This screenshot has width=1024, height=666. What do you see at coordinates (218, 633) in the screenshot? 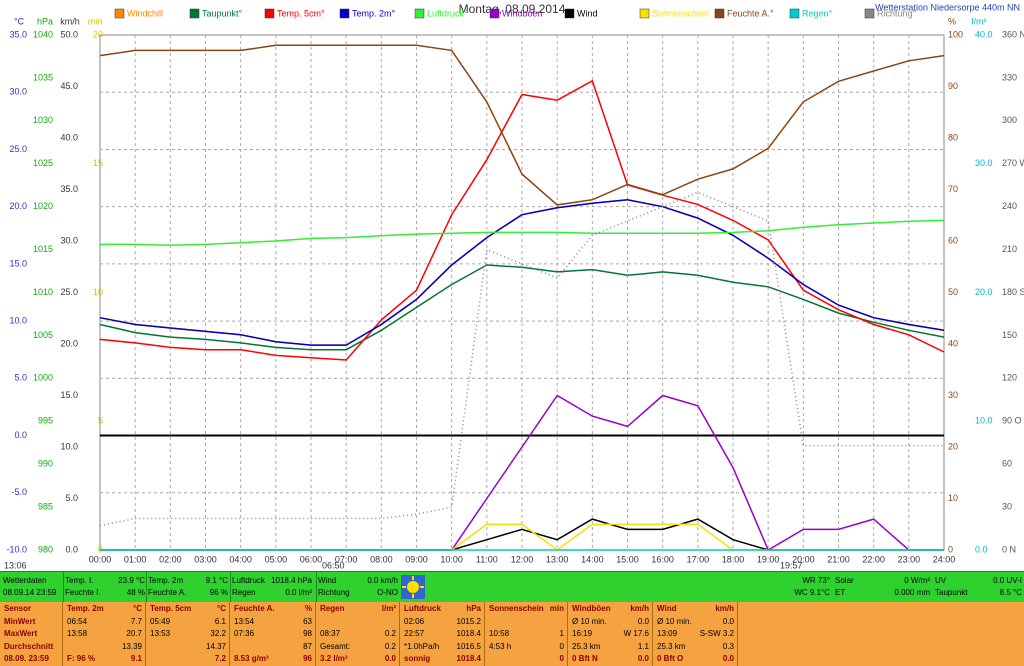
I see `table-value: 32.2` at bounding box center [218, 633].